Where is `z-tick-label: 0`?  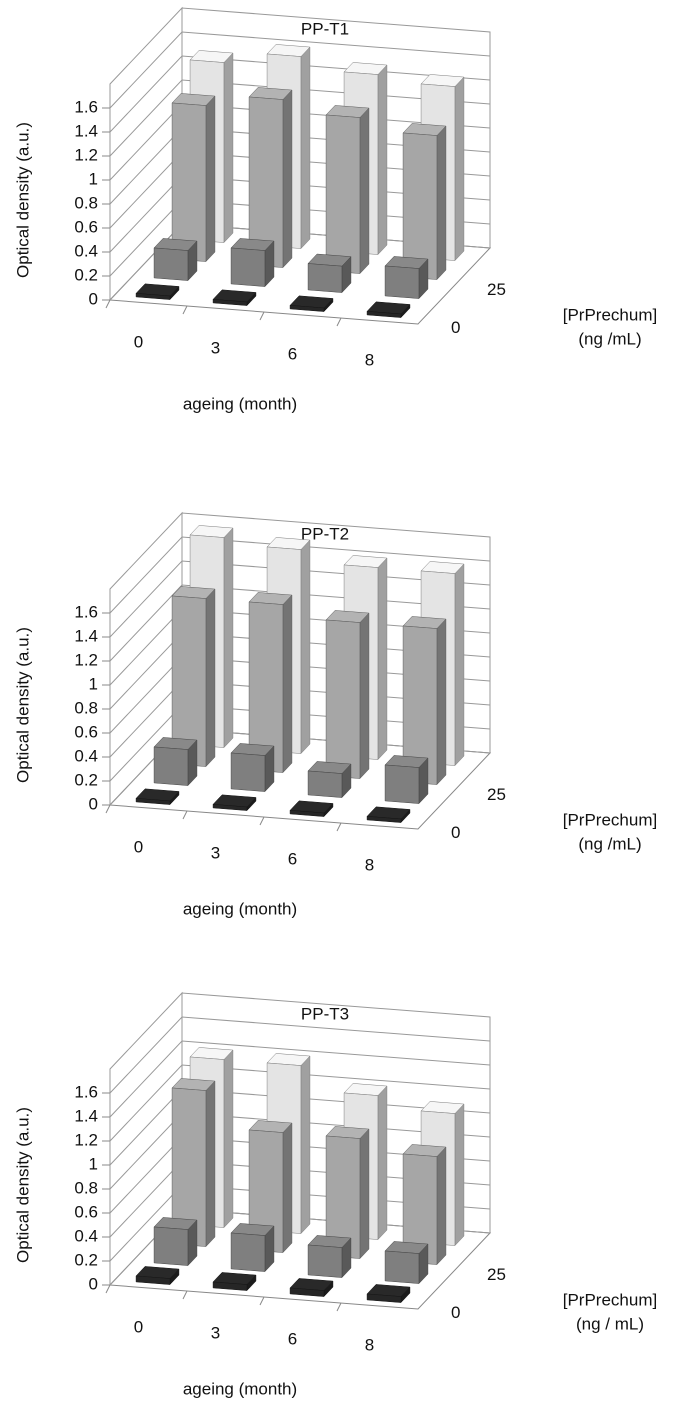 z-tick-label: 0 is located at coordinates (455, 1312).